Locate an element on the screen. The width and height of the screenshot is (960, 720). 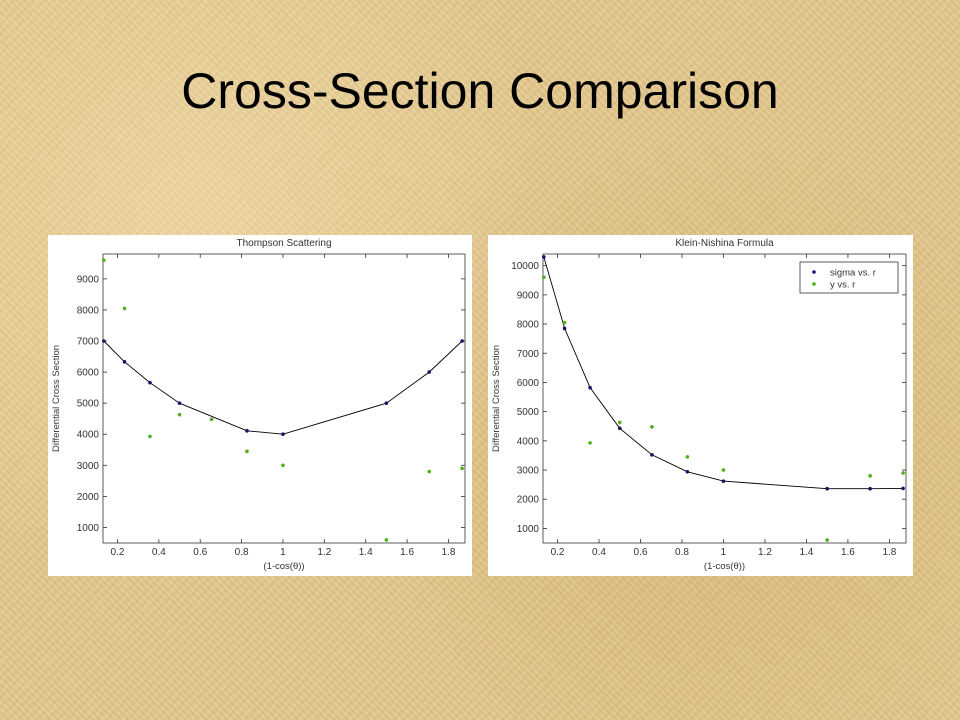
legend-box is located at coordinates (849, 277).